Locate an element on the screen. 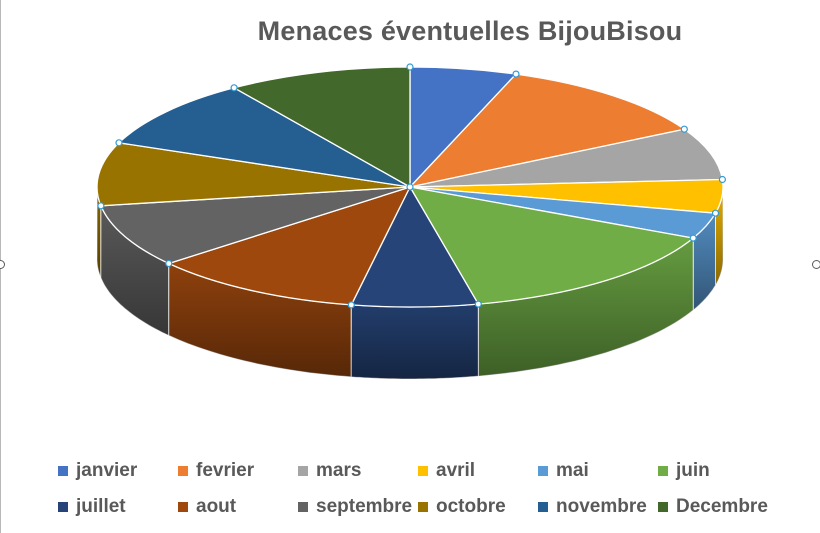 The image size is (820, 533). legend-label: mars is located at coordinates (339, 470).